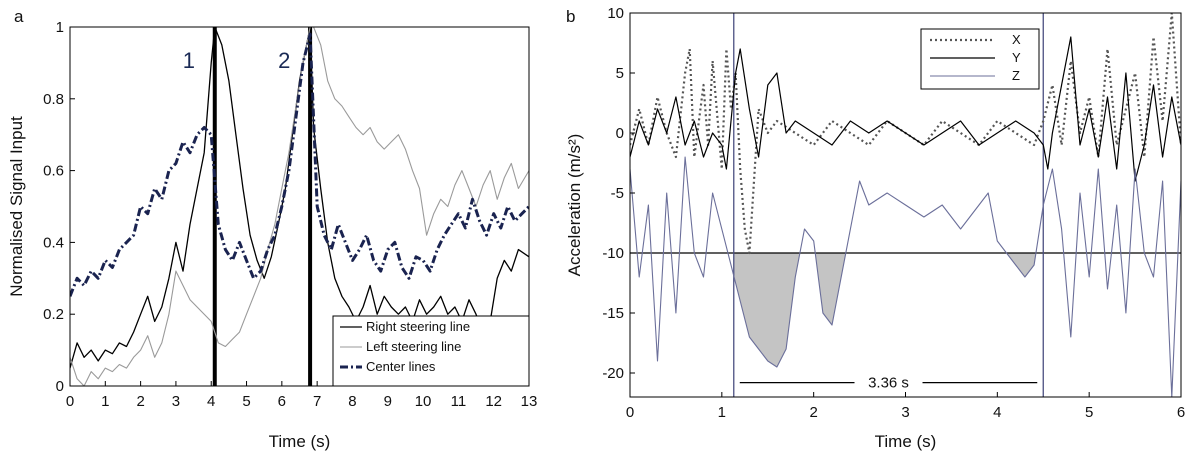  Describe the element at coordinates (529, 401) in the screenshot. I see `x-tick-label: 13` at that location.